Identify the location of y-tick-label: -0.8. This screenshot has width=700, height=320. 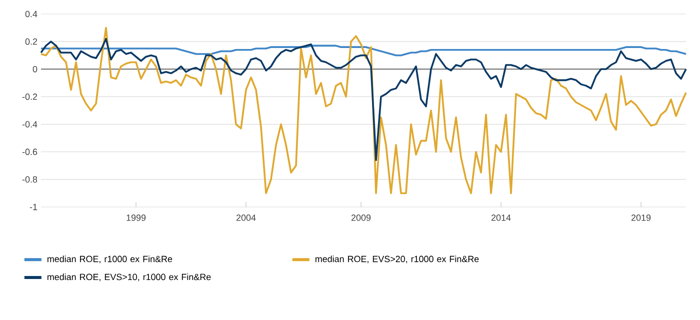
(30, 179).